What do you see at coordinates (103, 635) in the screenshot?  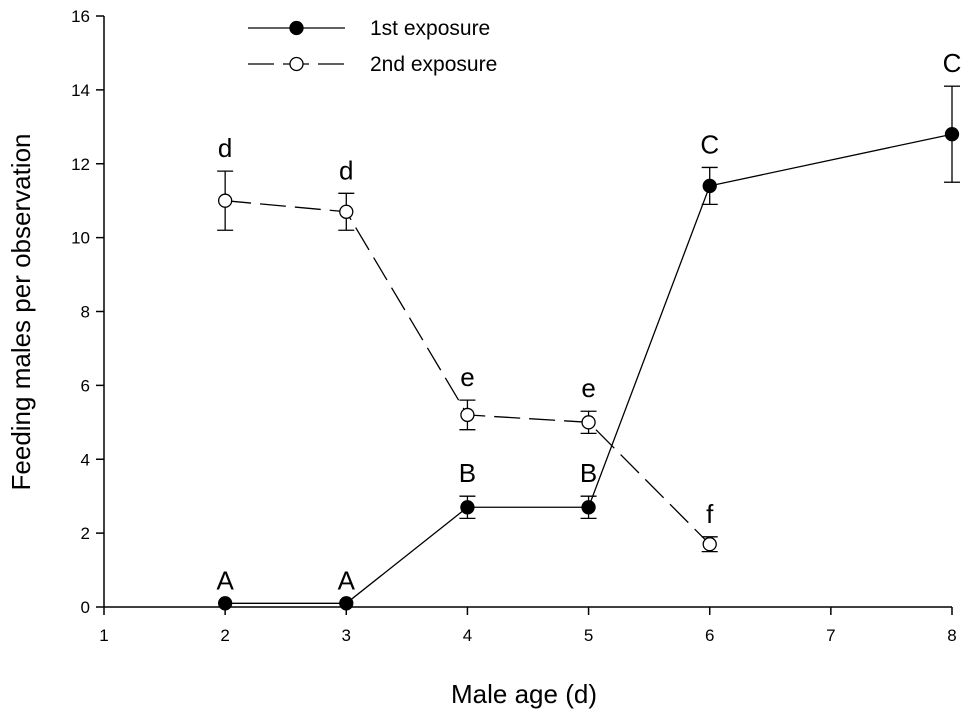 I see `x-tick-label: 1` at bounding box center [103, 635].